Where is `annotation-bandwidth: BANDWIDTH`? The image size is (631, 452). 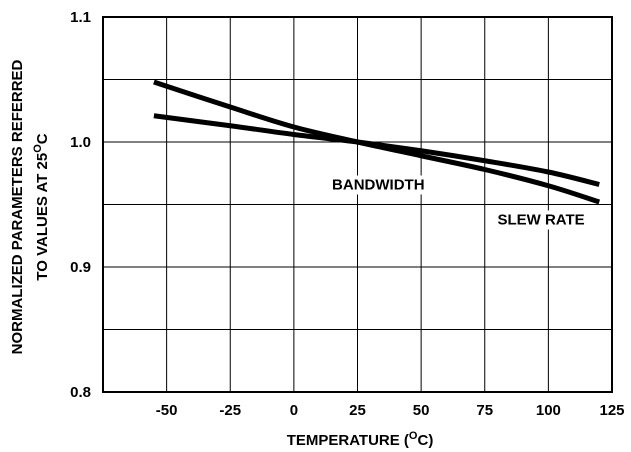 annotation-bandwidth: BANDWIDTH is located at coordinates (378, 185).